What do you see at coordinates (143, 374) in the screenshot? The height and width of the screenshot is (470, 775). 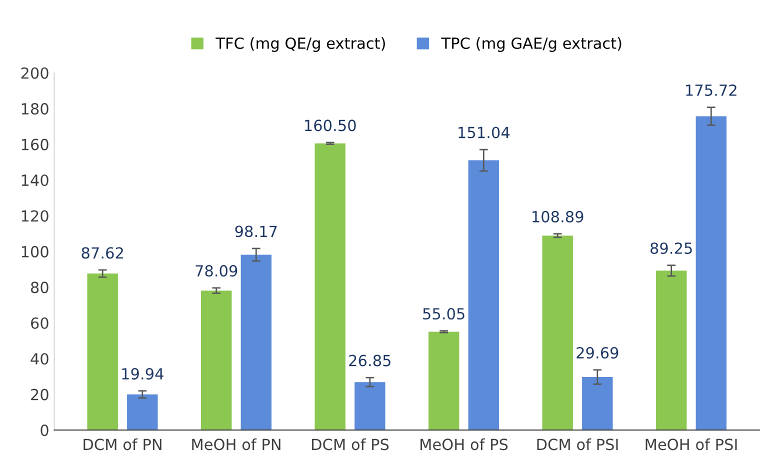 I see `data-label: 19.94` at bounding box center [143, 374].